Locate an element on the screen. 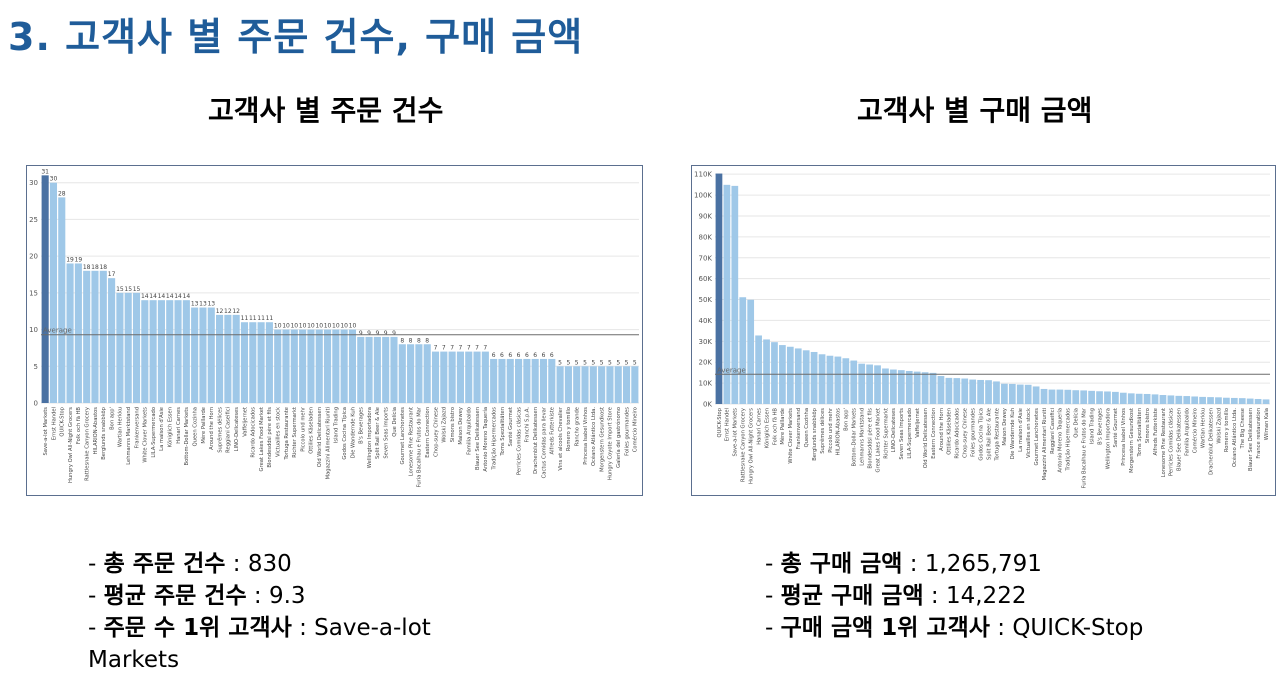 The width and height of the screenshot is (1280, 685). x-category-label: Tortuga Restaurante is located at coordinates (287, 434).